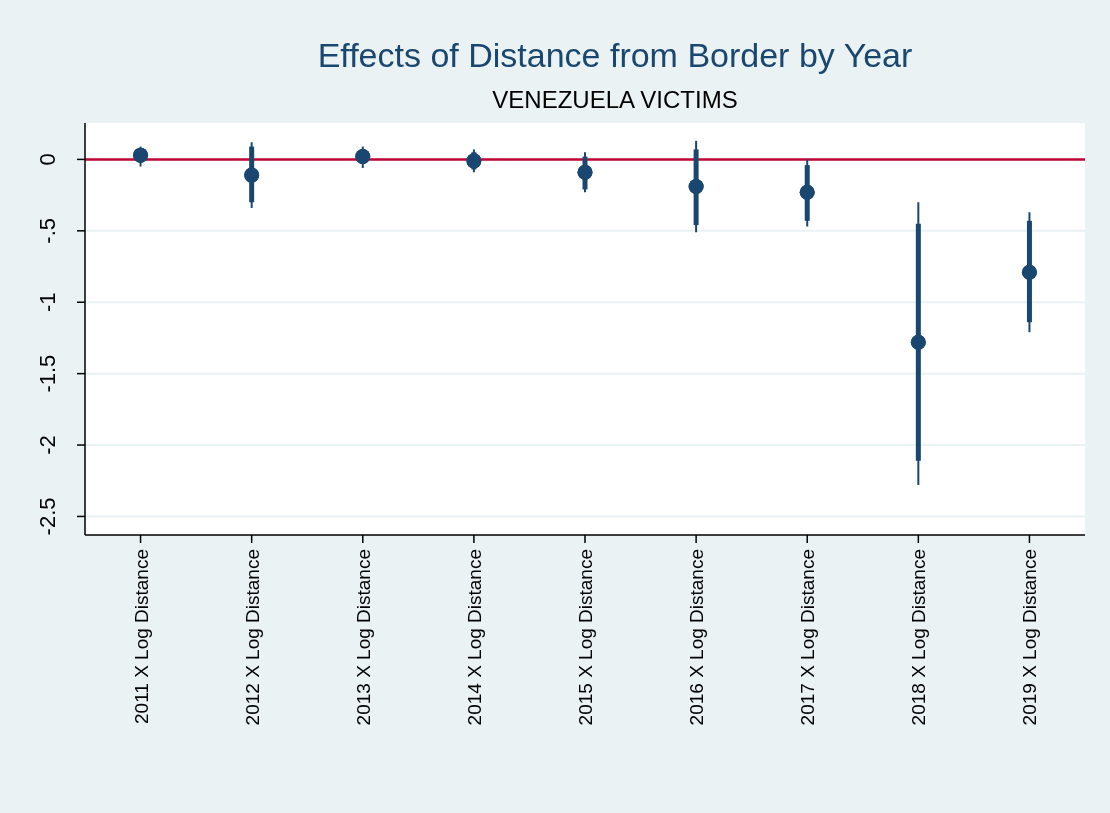  Describe the element at coordinates (252, 637) in the screenshot. I see `x-tick-label: 2012 X Log Distance` at that location.